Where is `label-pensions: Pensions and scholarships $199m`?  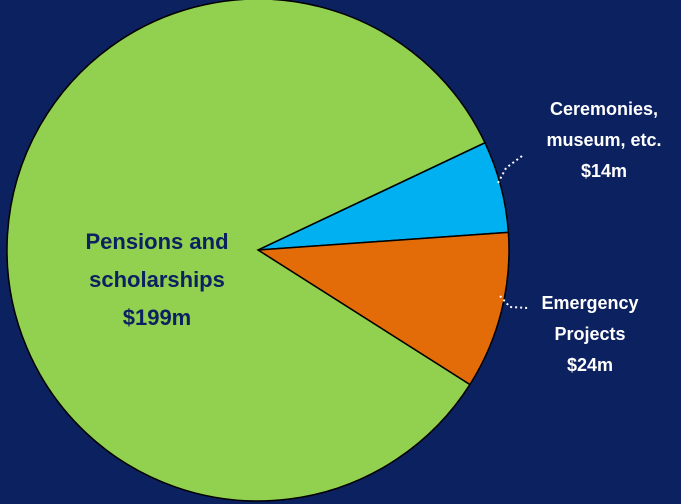 label-pensions: Pensions and scholarships $199m is located at coordinates (156, 279).